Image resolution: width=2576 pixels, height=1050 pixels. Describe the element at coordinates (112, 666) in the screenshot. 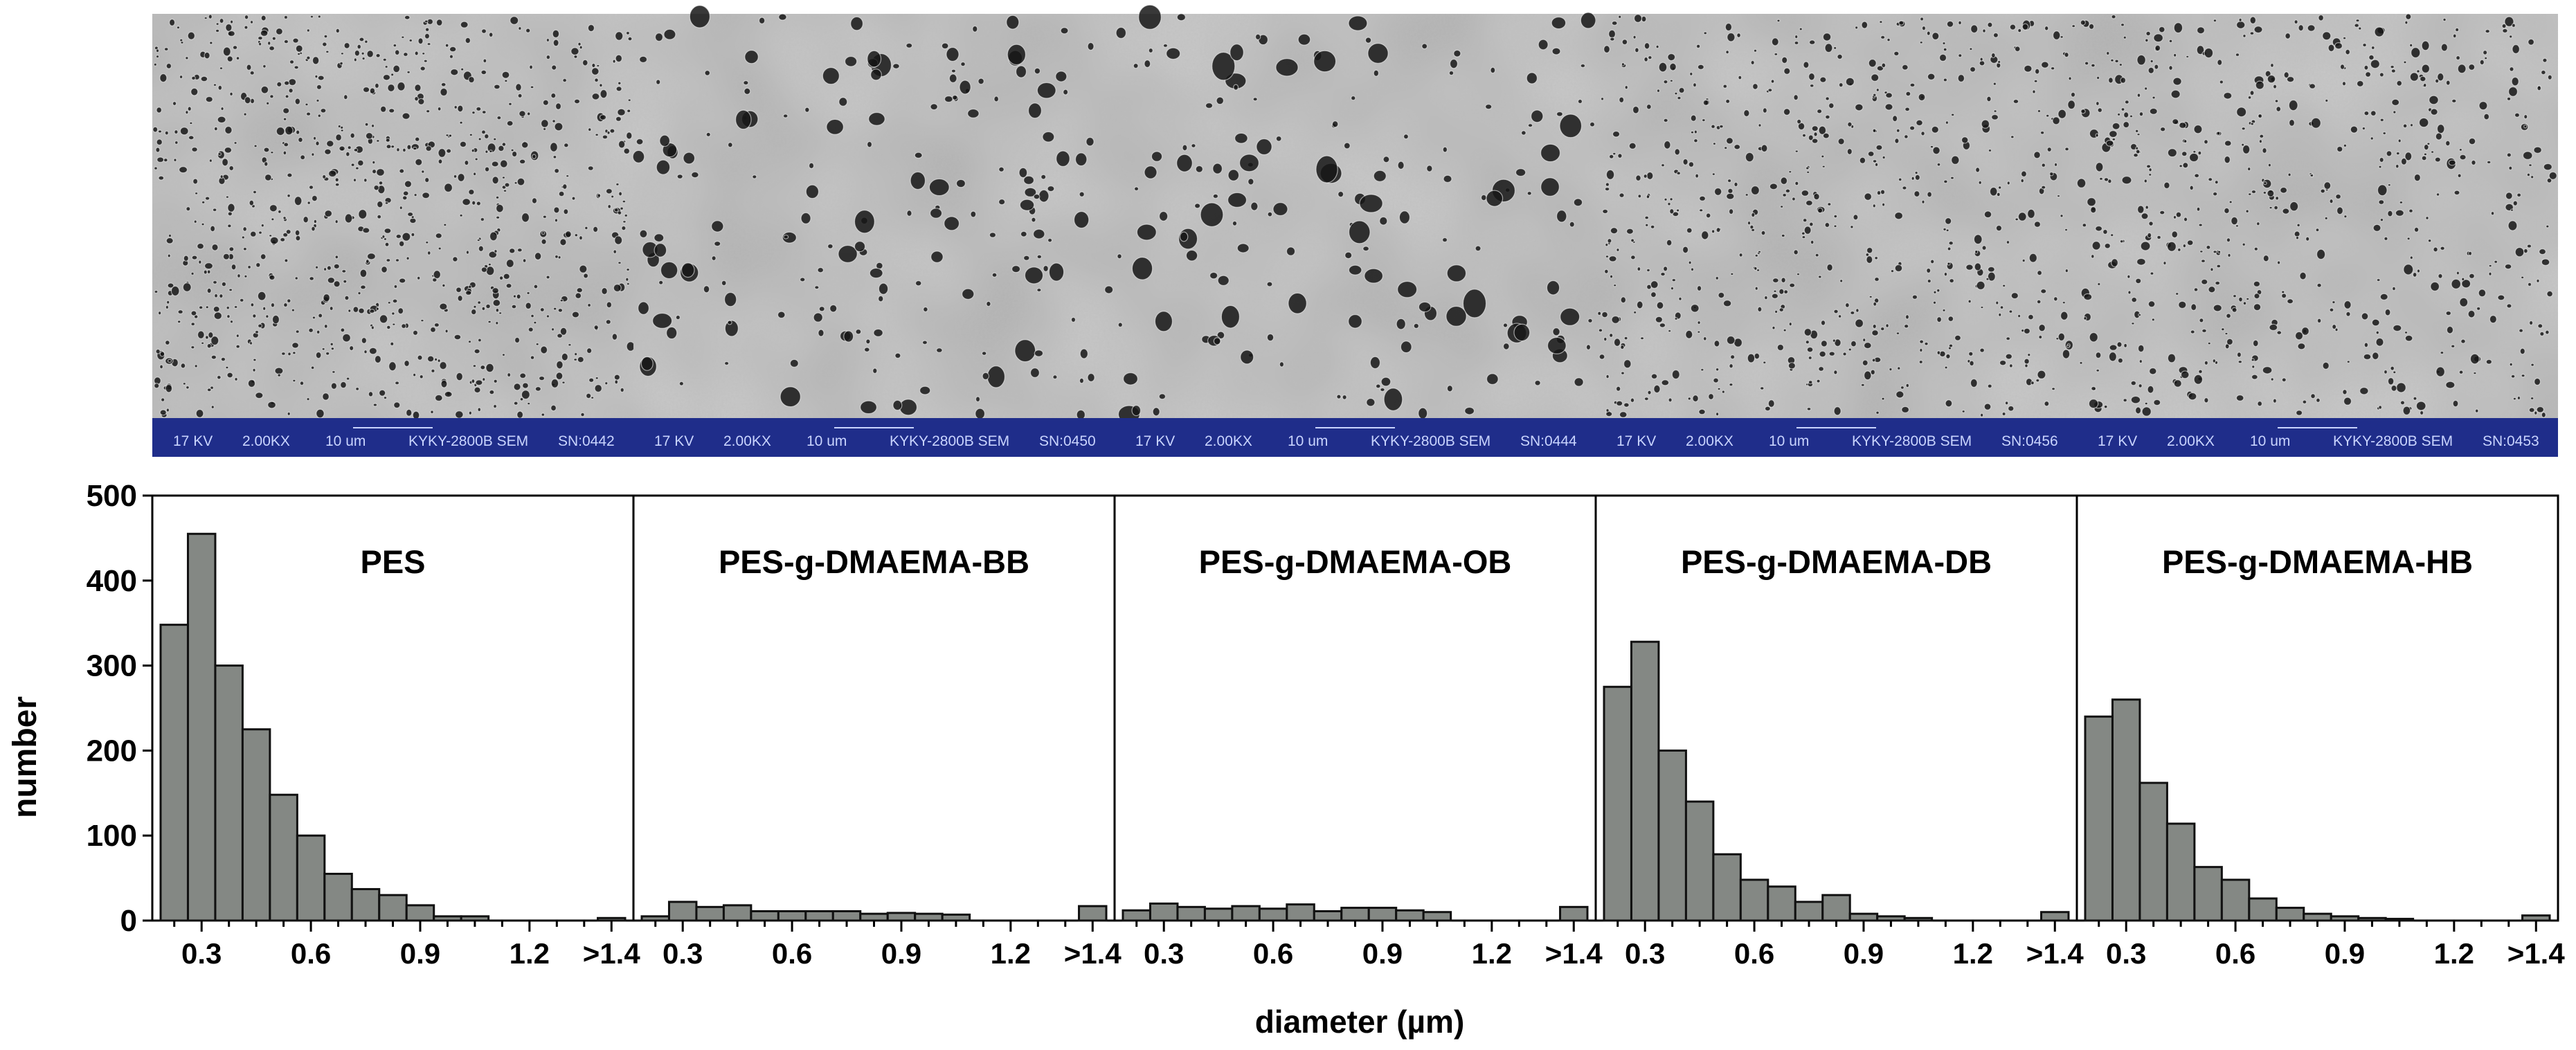

I see `y-tick-label: 300` at that location.